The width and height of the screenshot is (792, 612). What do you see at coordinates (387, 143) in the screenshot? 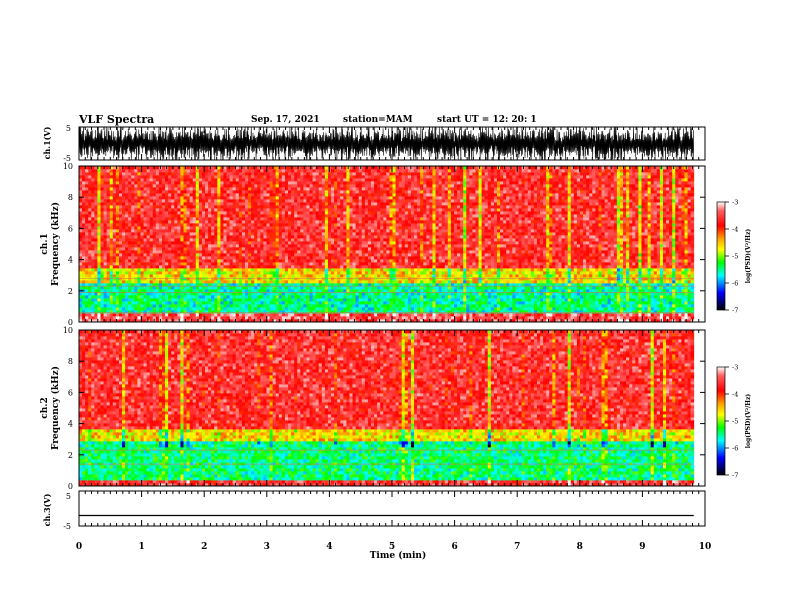
I see `ch1-waveform-path` at bounding box center [387, 143].